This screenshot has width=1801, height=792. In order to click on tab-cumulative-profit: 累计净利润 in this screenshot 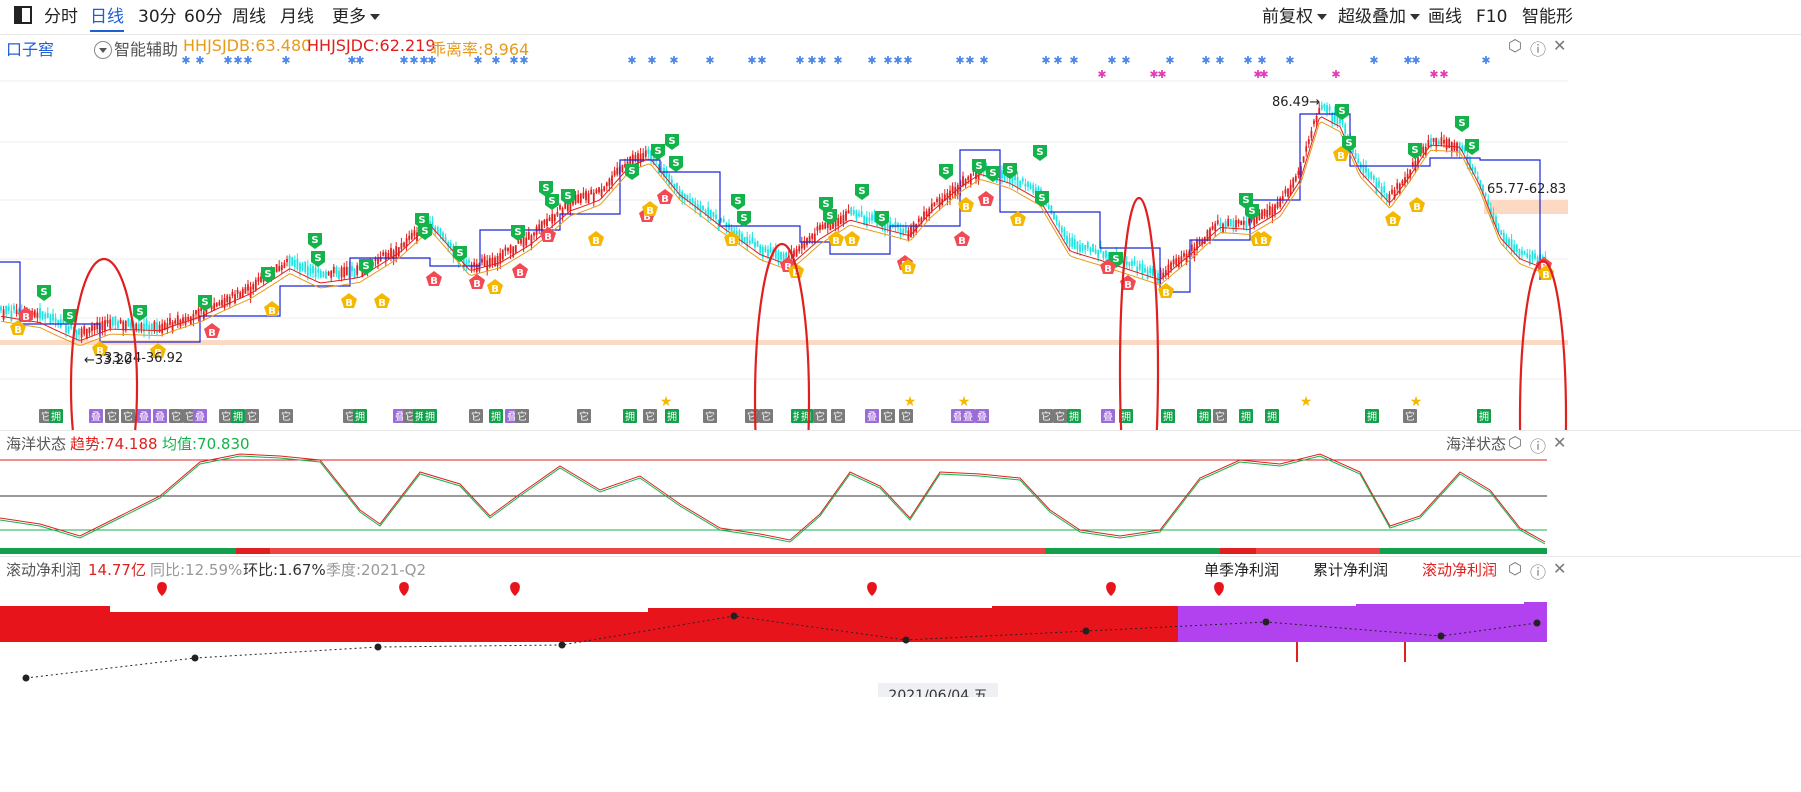, I will do `click(1351, 570)`.